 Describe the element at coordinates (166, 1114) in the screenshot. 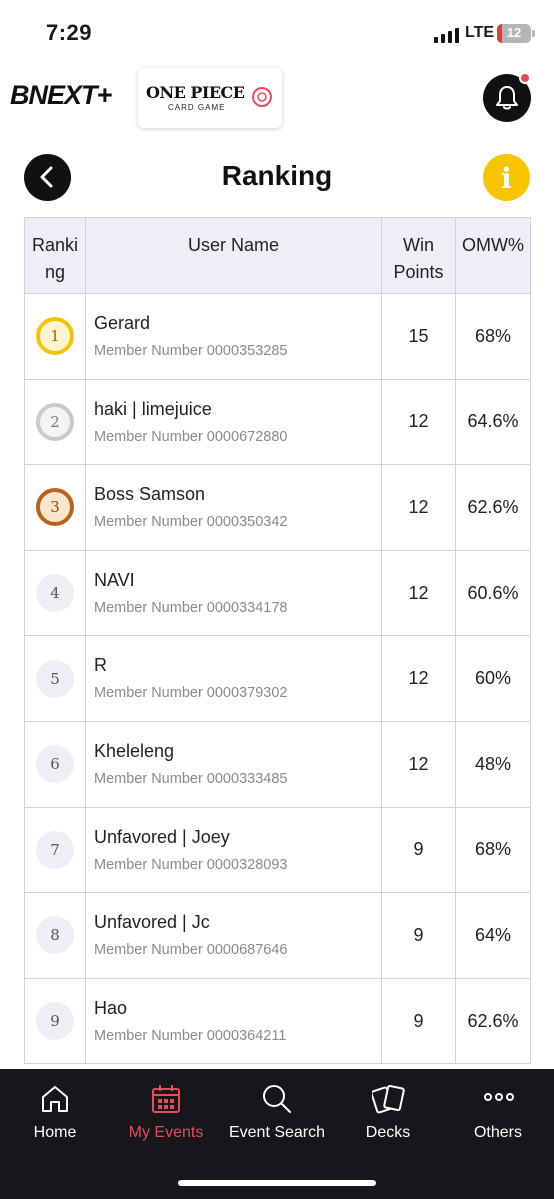

I see `nav-my-events: My Events` at that location.